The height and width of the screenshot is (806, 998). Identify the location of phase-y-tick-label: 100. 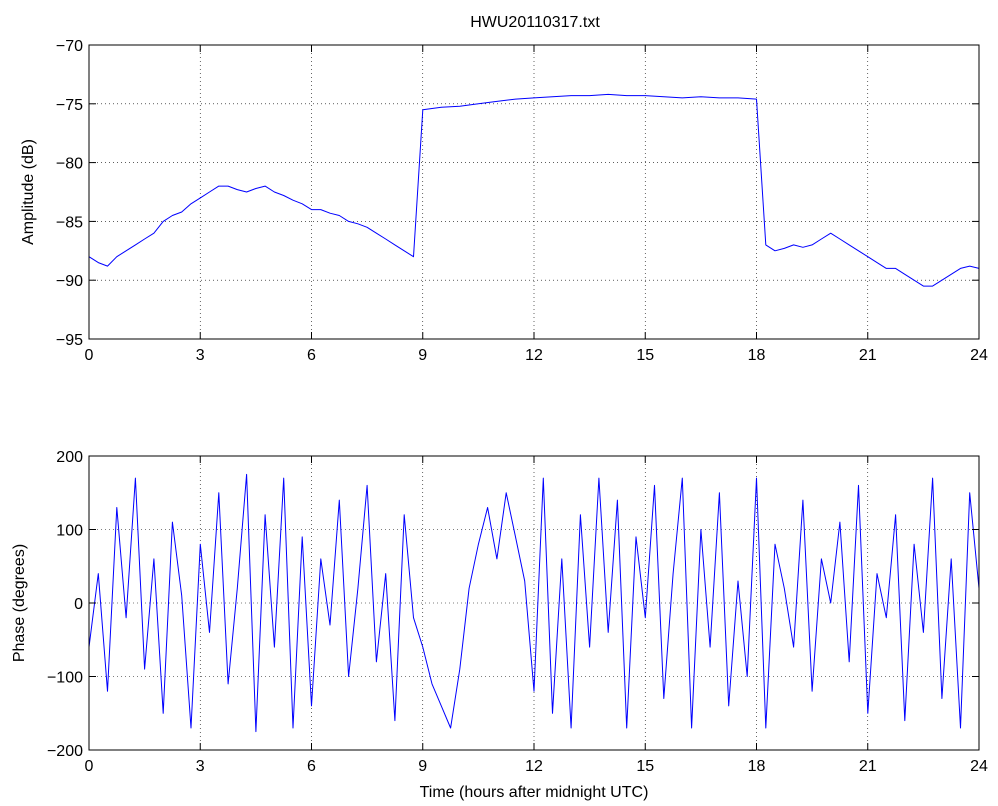
(69, 531).